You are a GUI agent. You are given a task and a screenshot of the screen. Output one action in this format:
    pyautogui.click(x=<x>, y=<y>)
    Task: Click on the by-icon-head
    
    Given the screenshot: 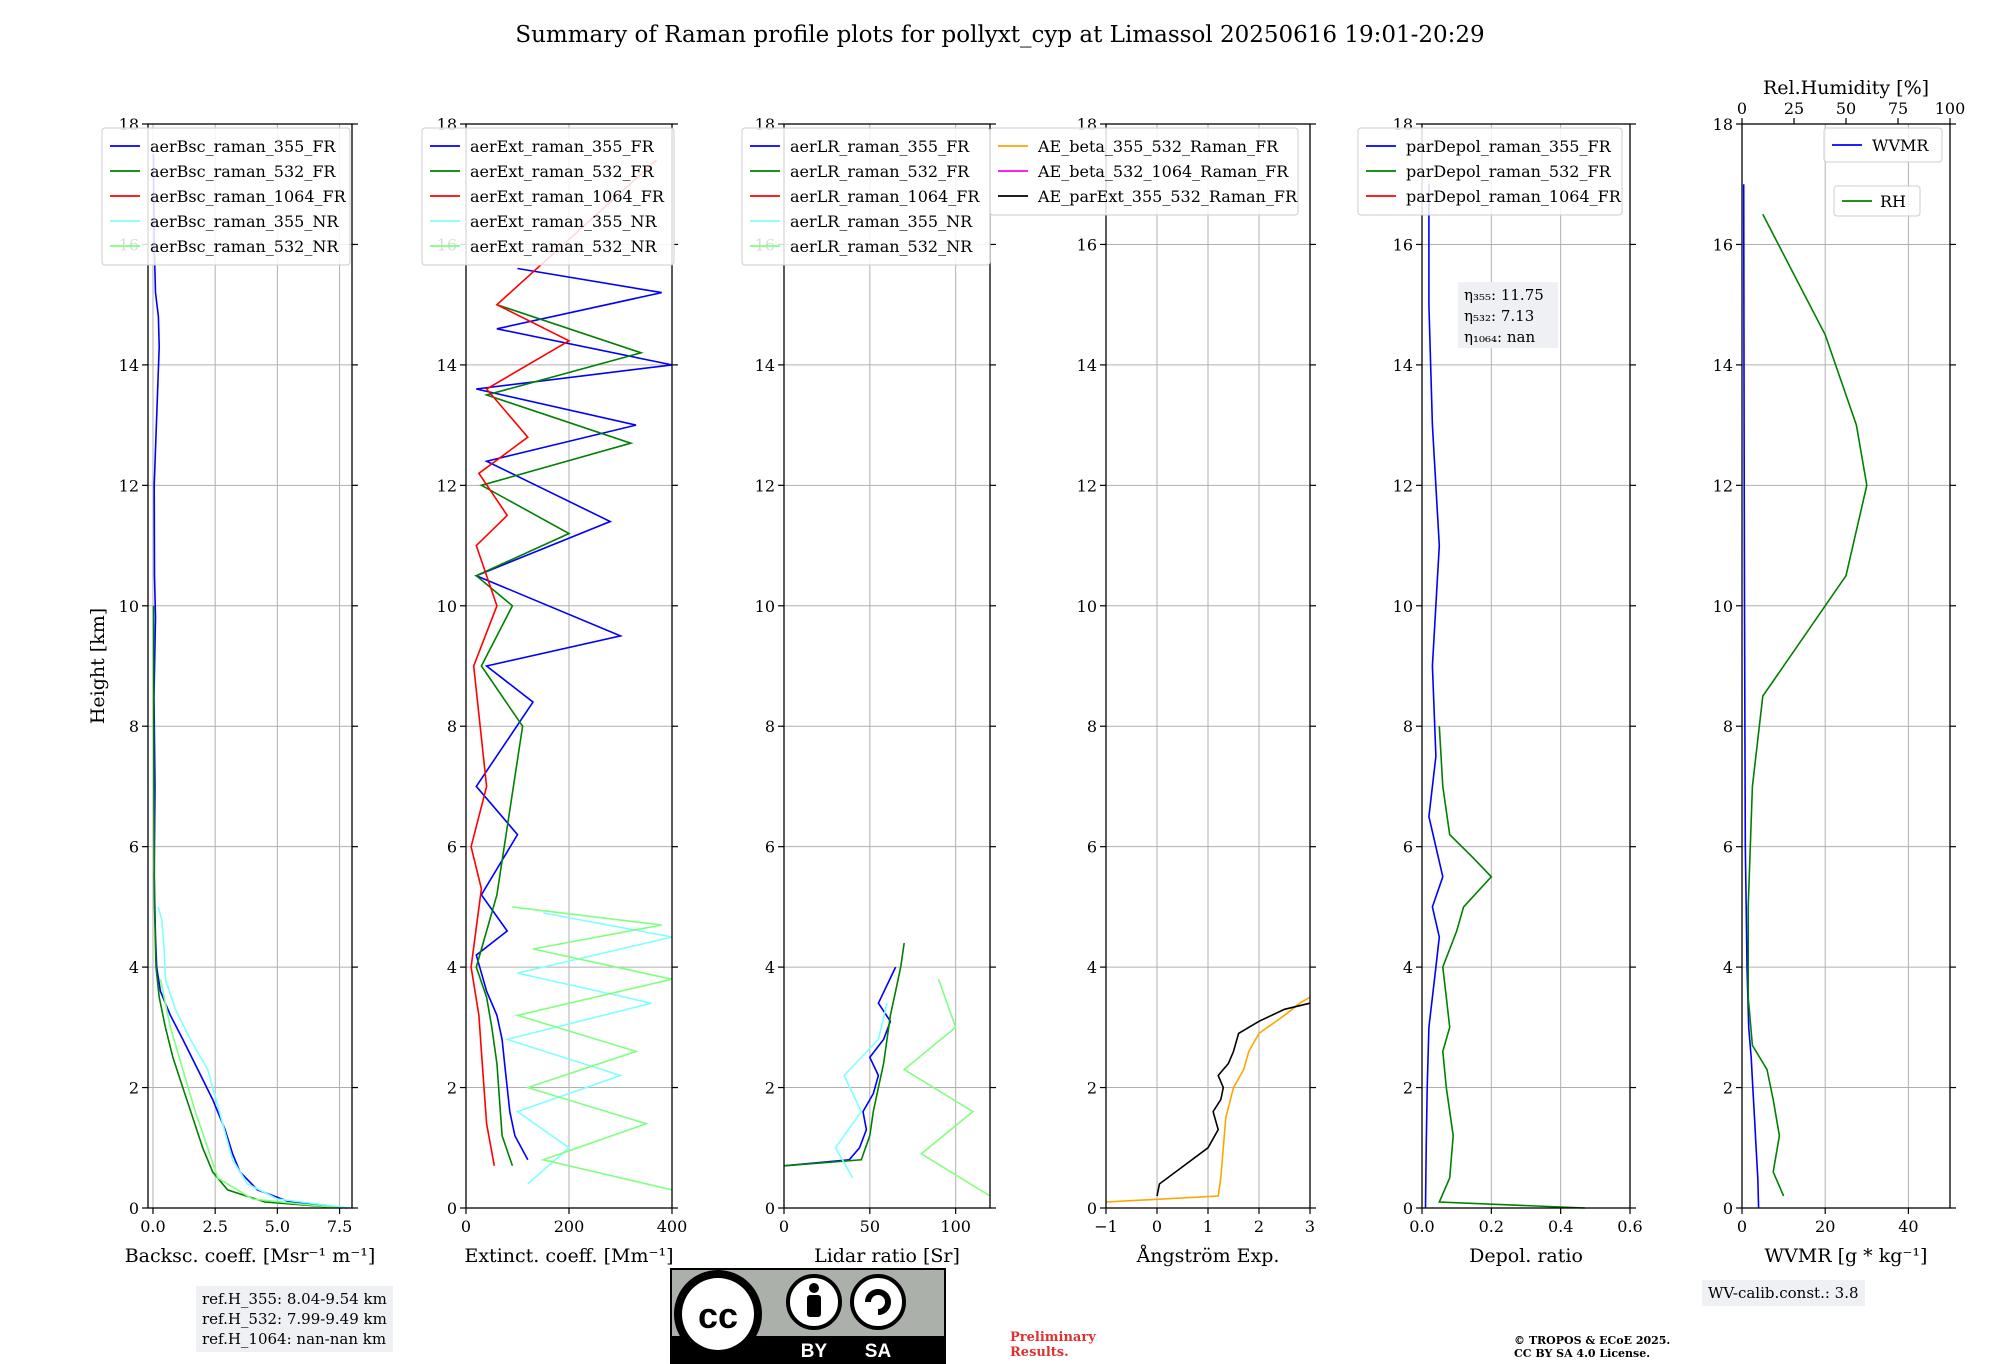 What is the action you would take?
    pyautogui.click(x=814, y=1288)
    